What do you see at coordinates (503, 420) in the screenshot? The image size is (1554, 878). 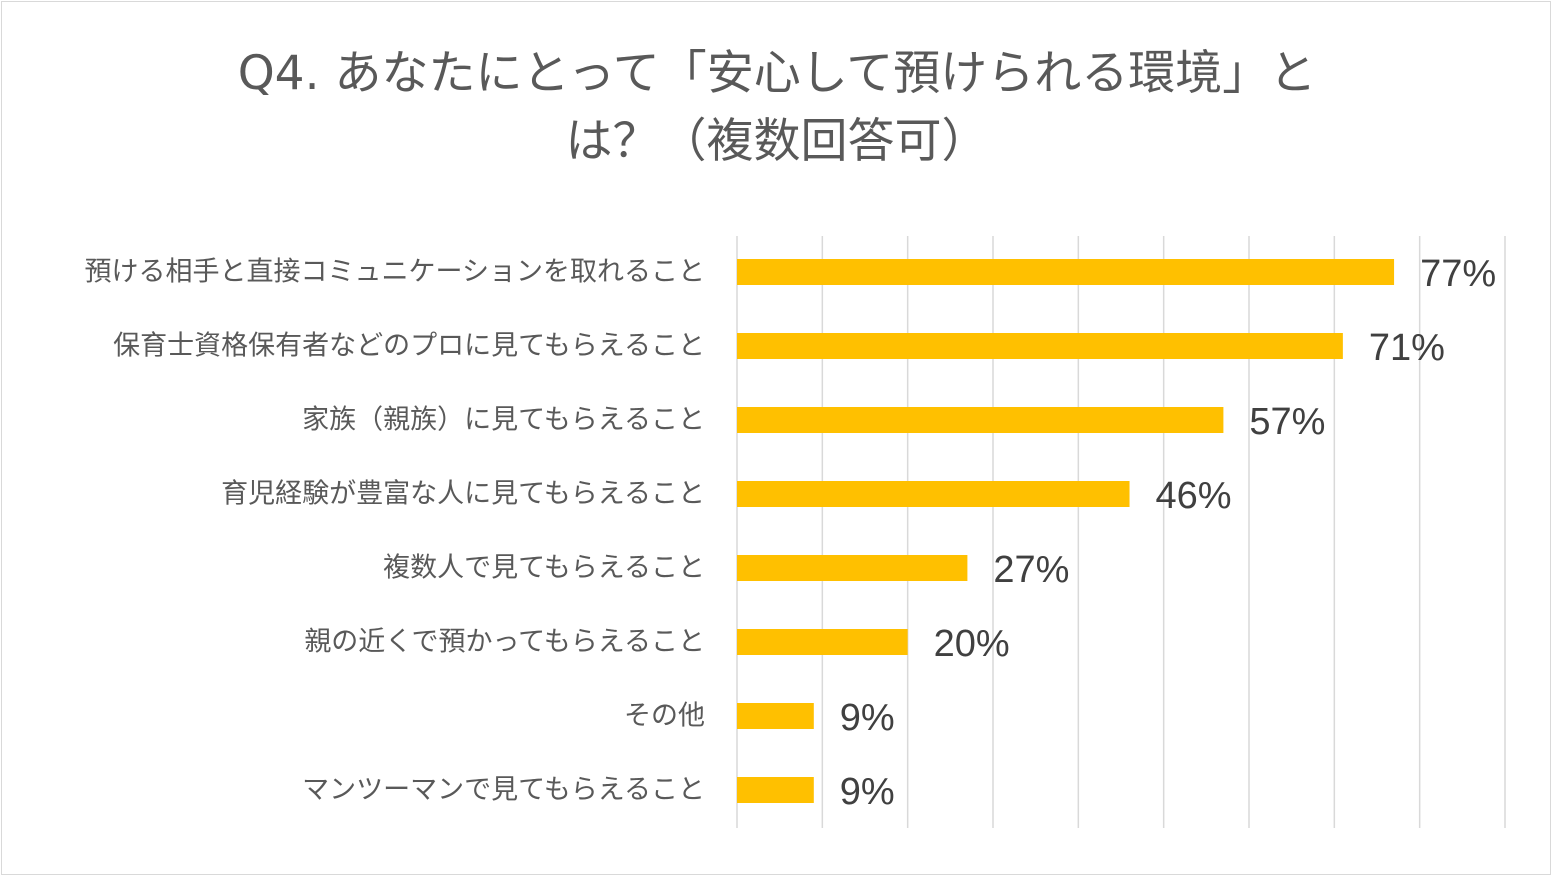 I see `category-label: 家族（親族）に見てもらえること` at bounding box center [503, 420].